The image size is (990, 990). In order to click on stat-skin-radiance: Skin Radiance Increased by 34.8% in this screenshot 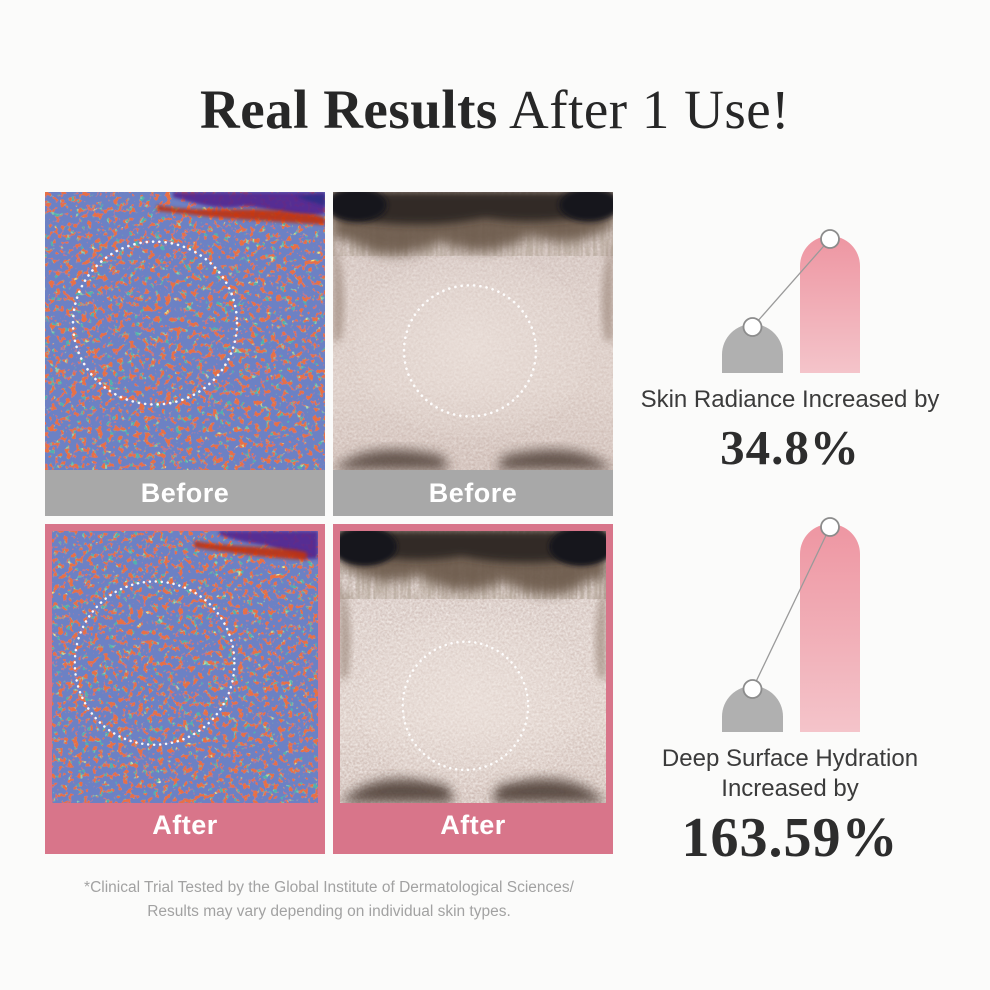, I will do `click(790, 351)`.